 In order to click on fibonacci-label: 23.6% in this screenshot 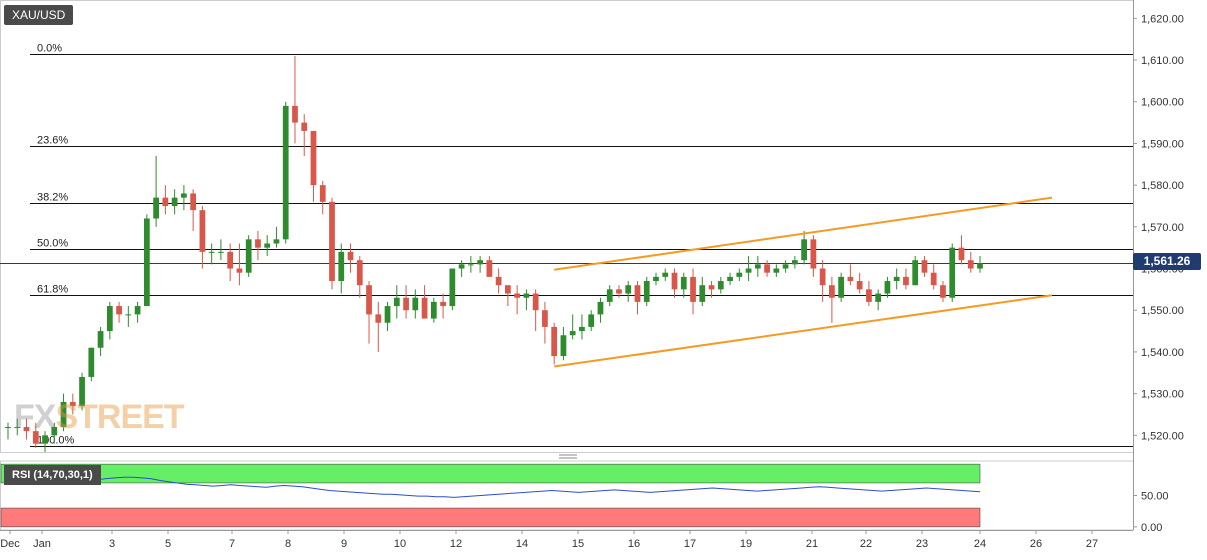, I will do `click(52, 141)`.